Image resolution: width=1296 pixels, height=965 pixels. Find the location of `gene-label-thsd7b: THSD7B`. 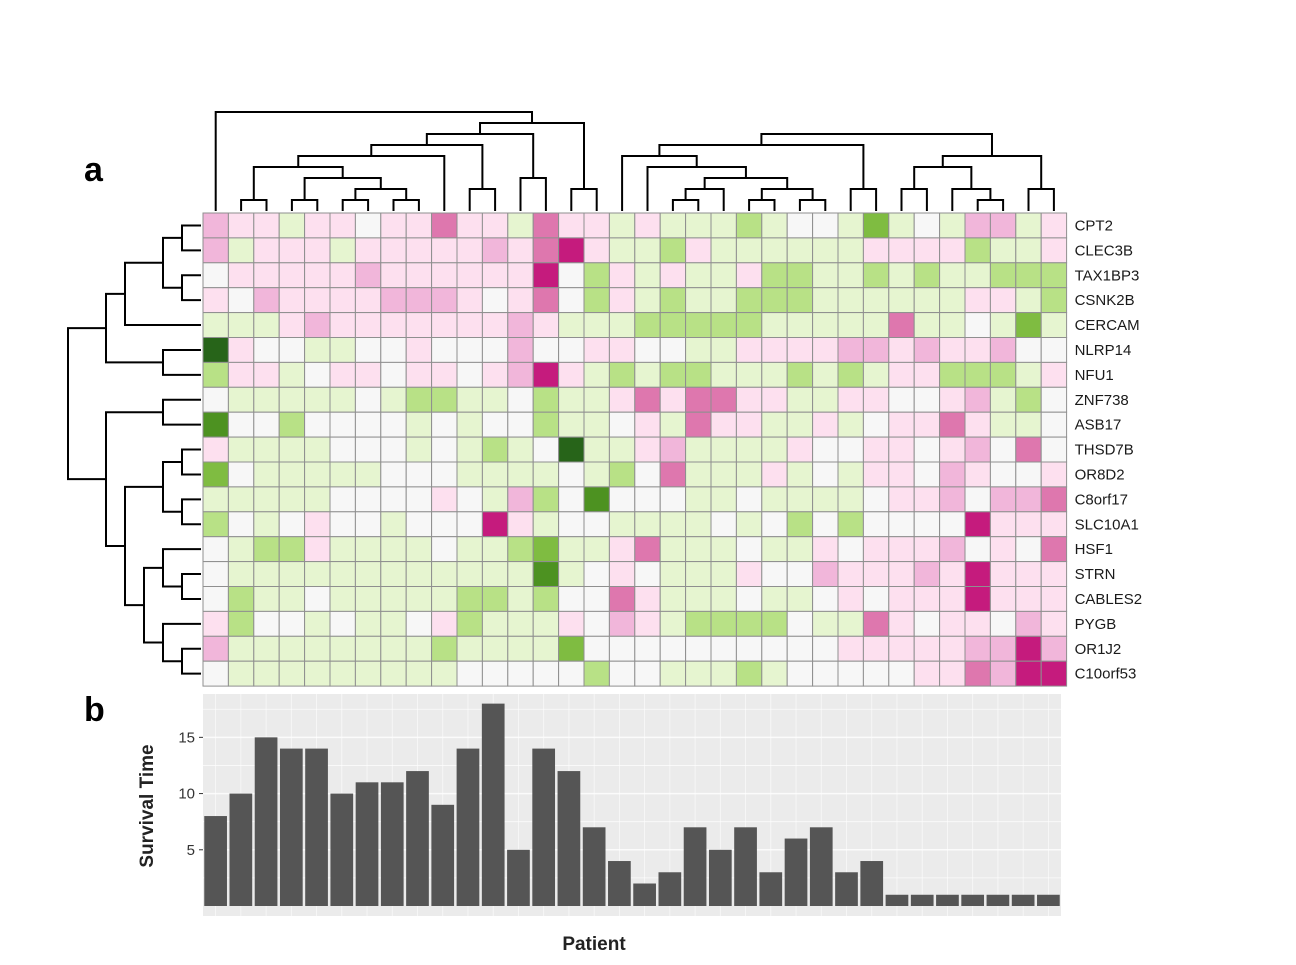

gene-label-thsd7b: THSD7B is located at coordinates (1104, 450).